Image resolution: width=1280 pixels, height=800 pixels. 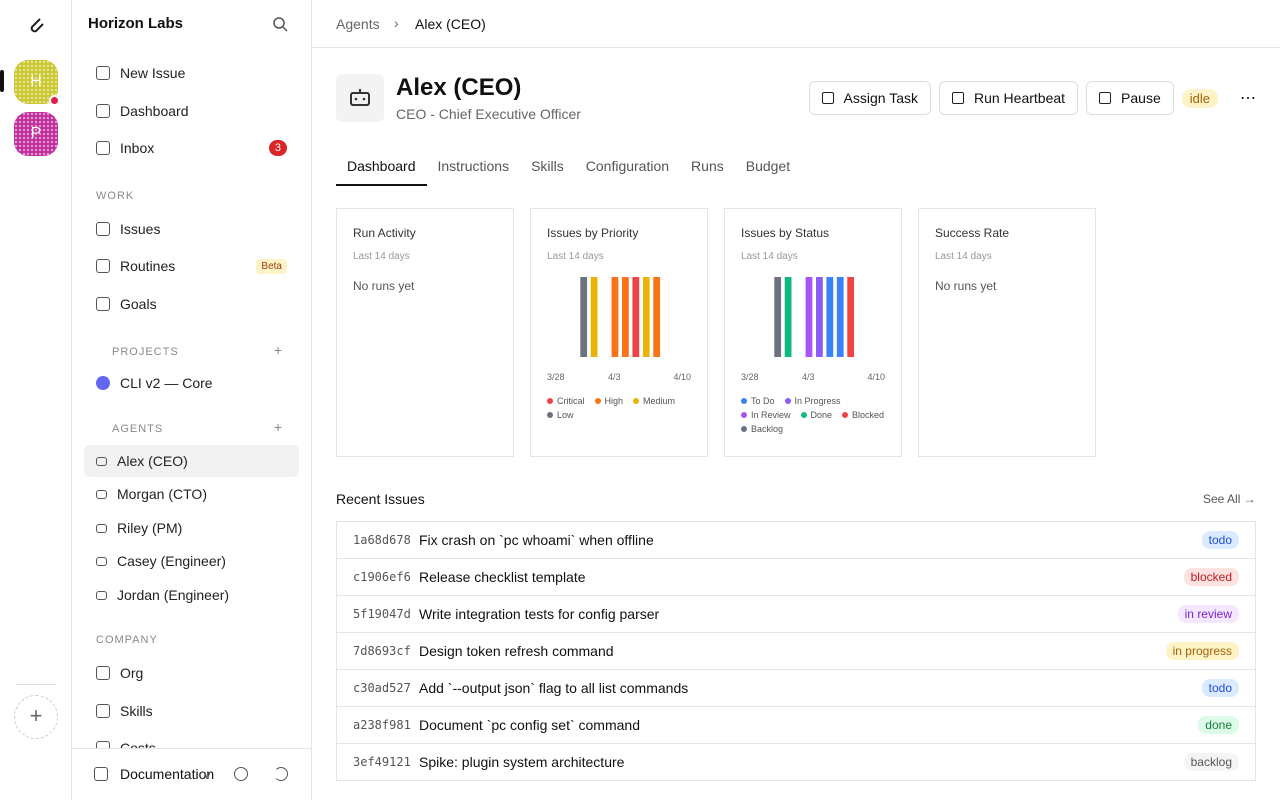 What do you see at coordinates (622, 408) in the screenshot?
I see `legend: Critical High Medium Low` at bounding box center [622, 408].